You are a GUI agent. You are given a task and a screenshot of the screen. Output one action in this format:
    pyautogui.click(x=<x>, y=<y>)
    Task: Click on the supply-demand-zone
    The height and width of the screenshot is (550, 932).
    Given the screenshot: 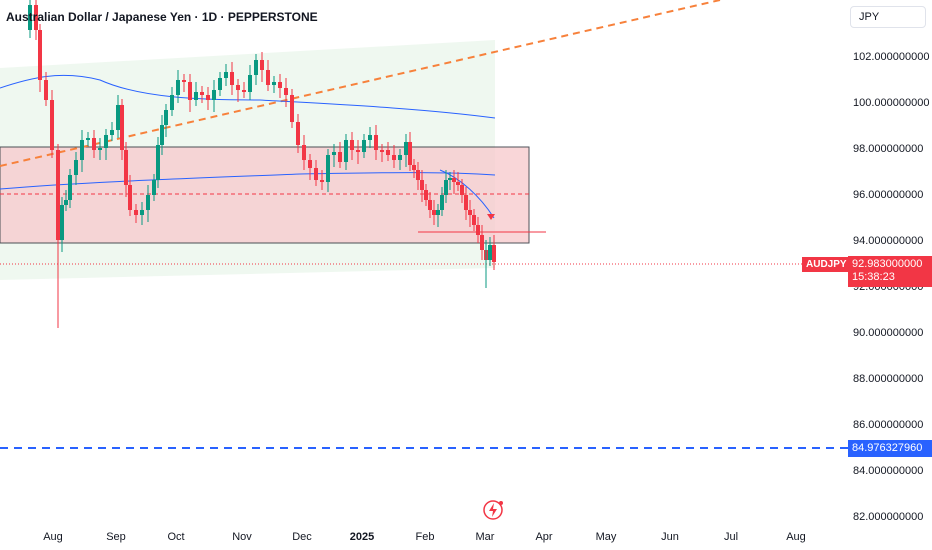 What is the action you would take?
    pyautogui.click(x=265, y=195)
    